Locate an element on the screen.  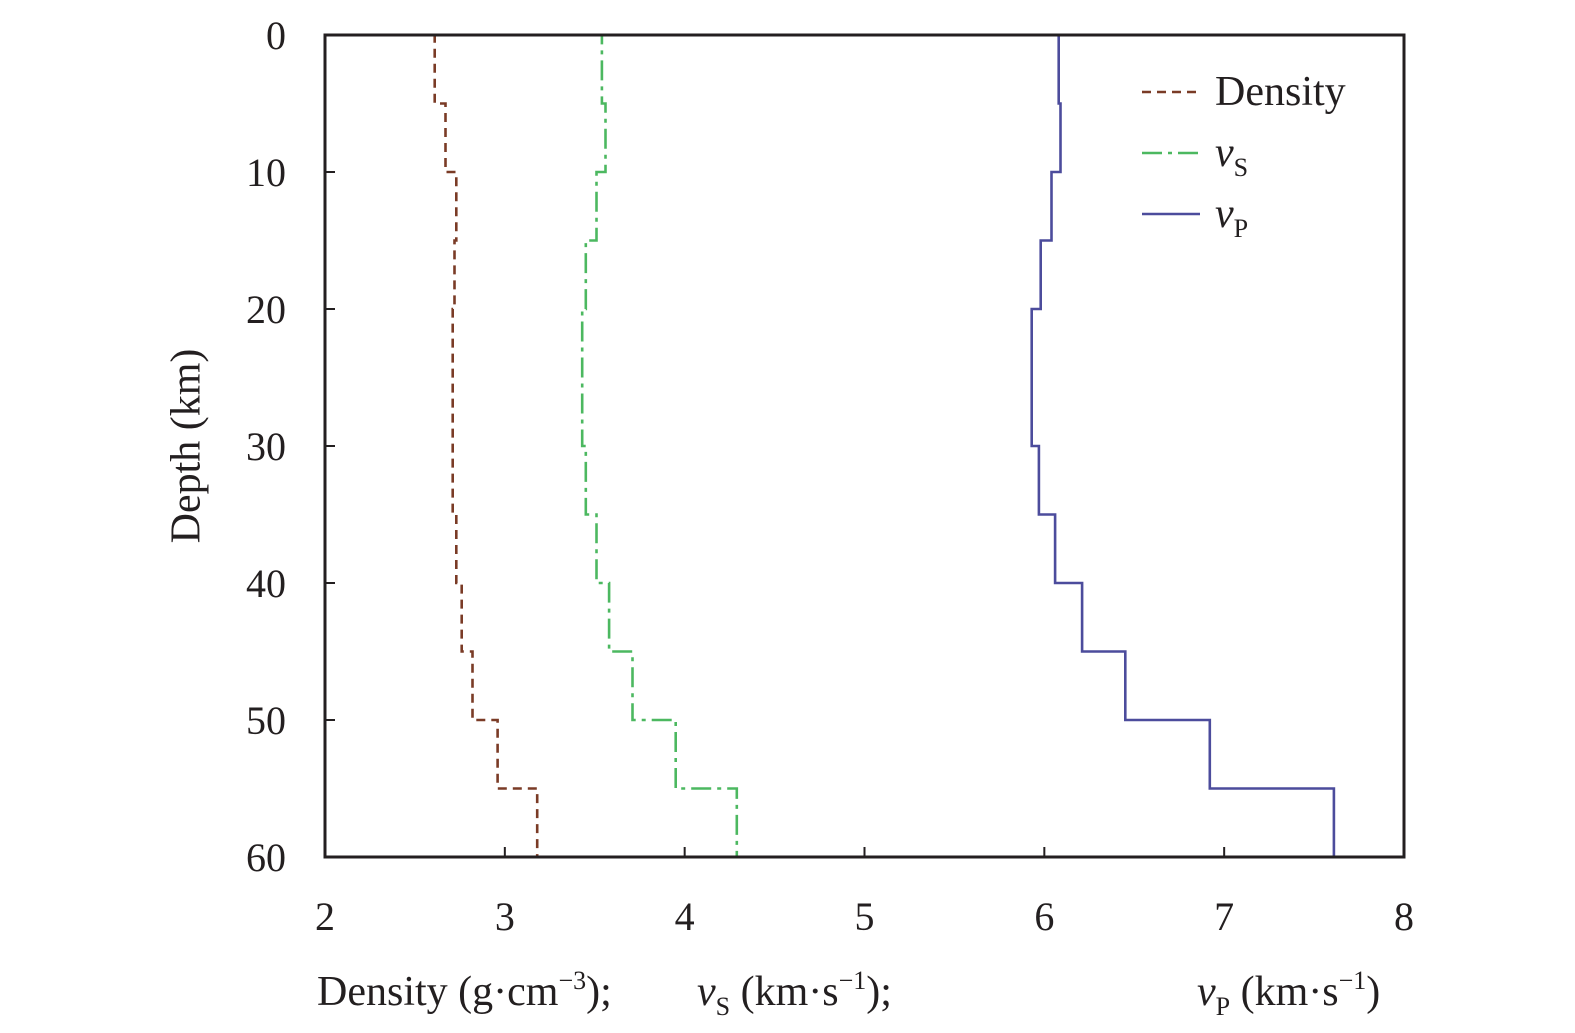
x-tick-label: 5 is located at coordinates (865, 916).